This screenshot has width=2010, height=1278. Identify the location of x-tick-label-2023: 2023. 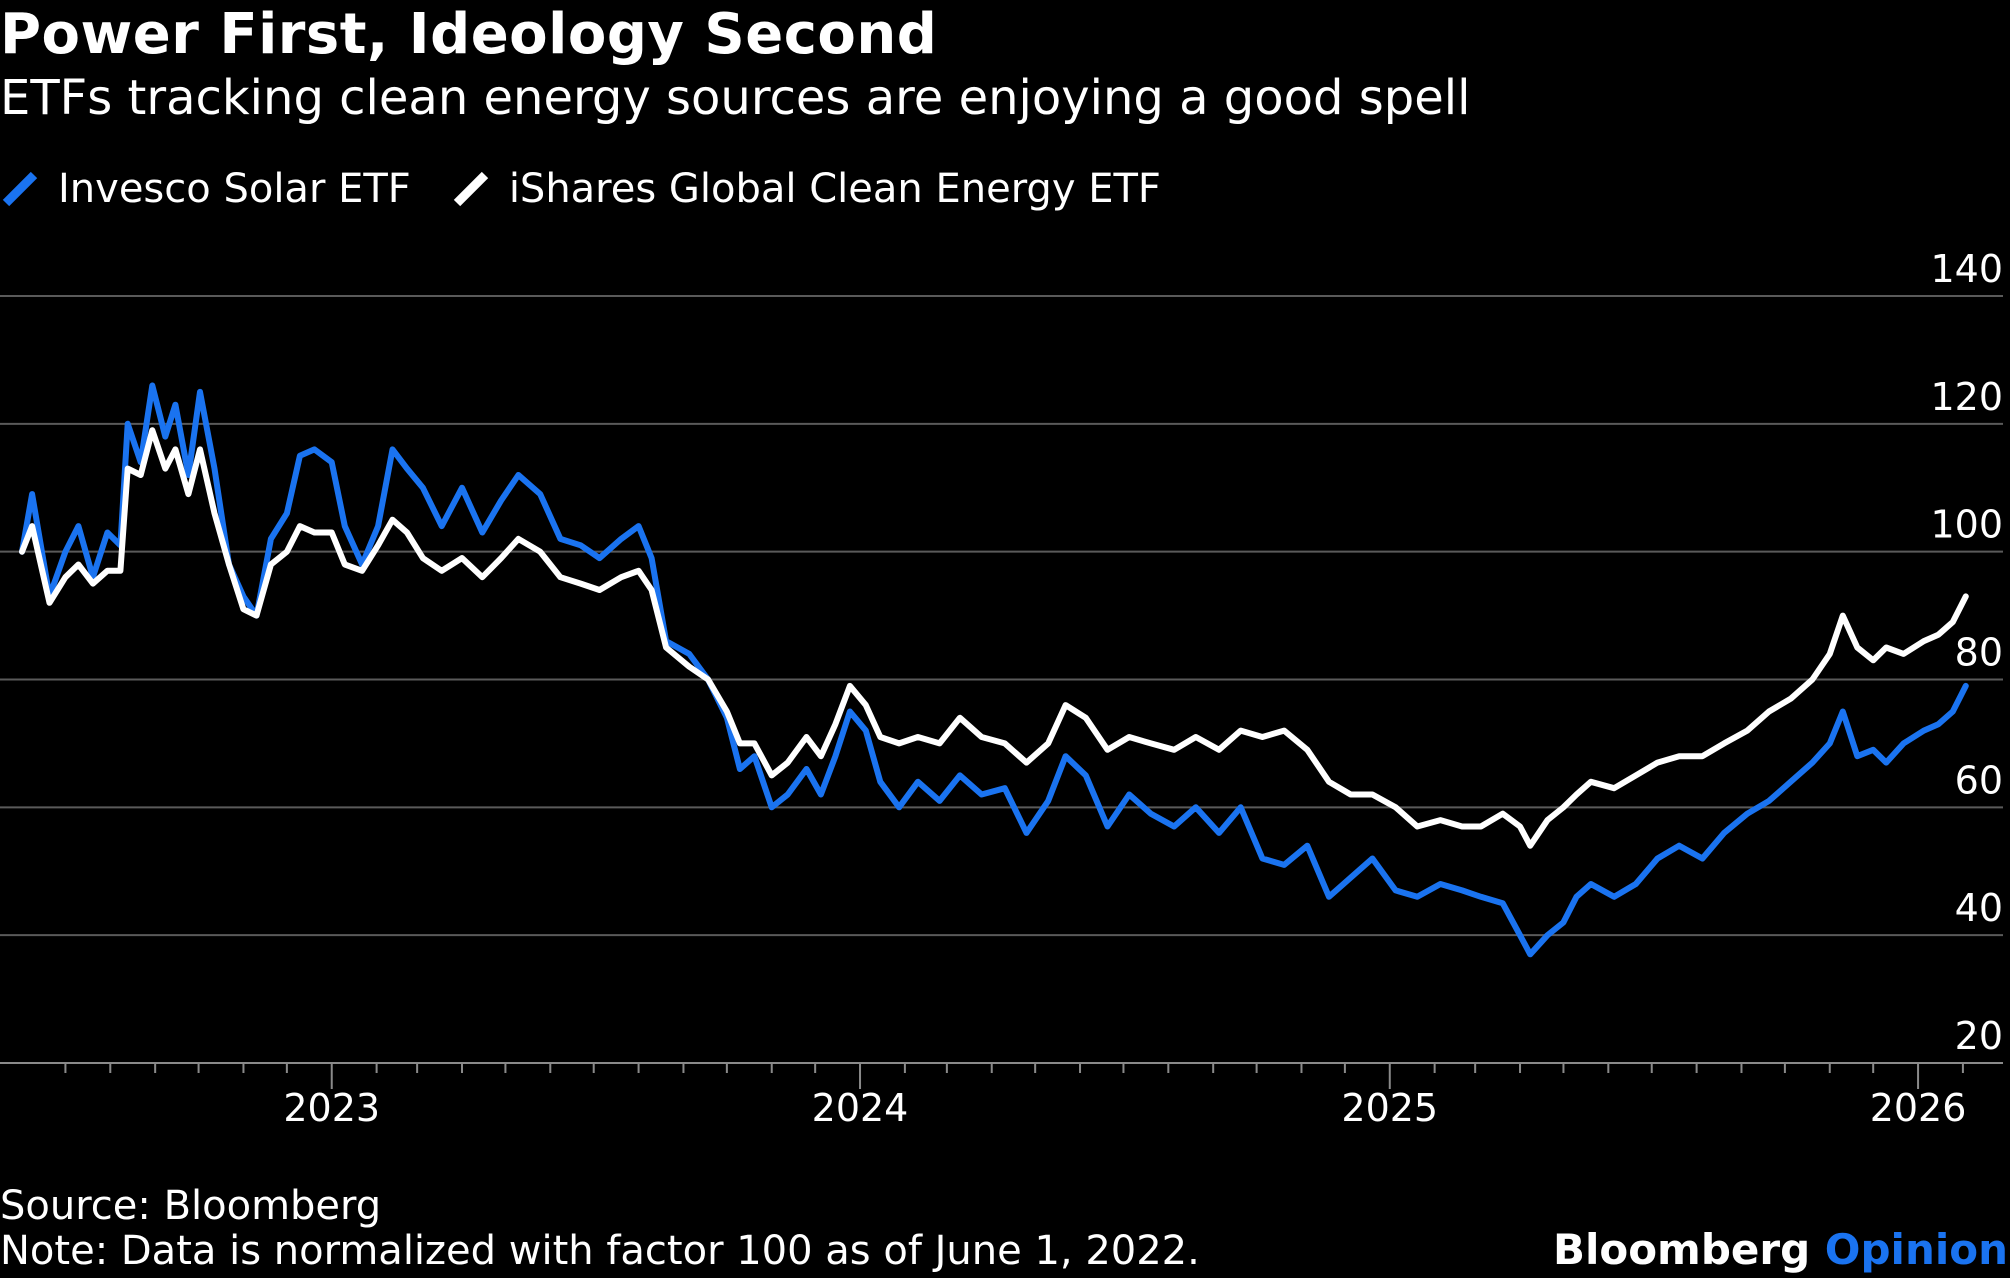
(331, 1108).